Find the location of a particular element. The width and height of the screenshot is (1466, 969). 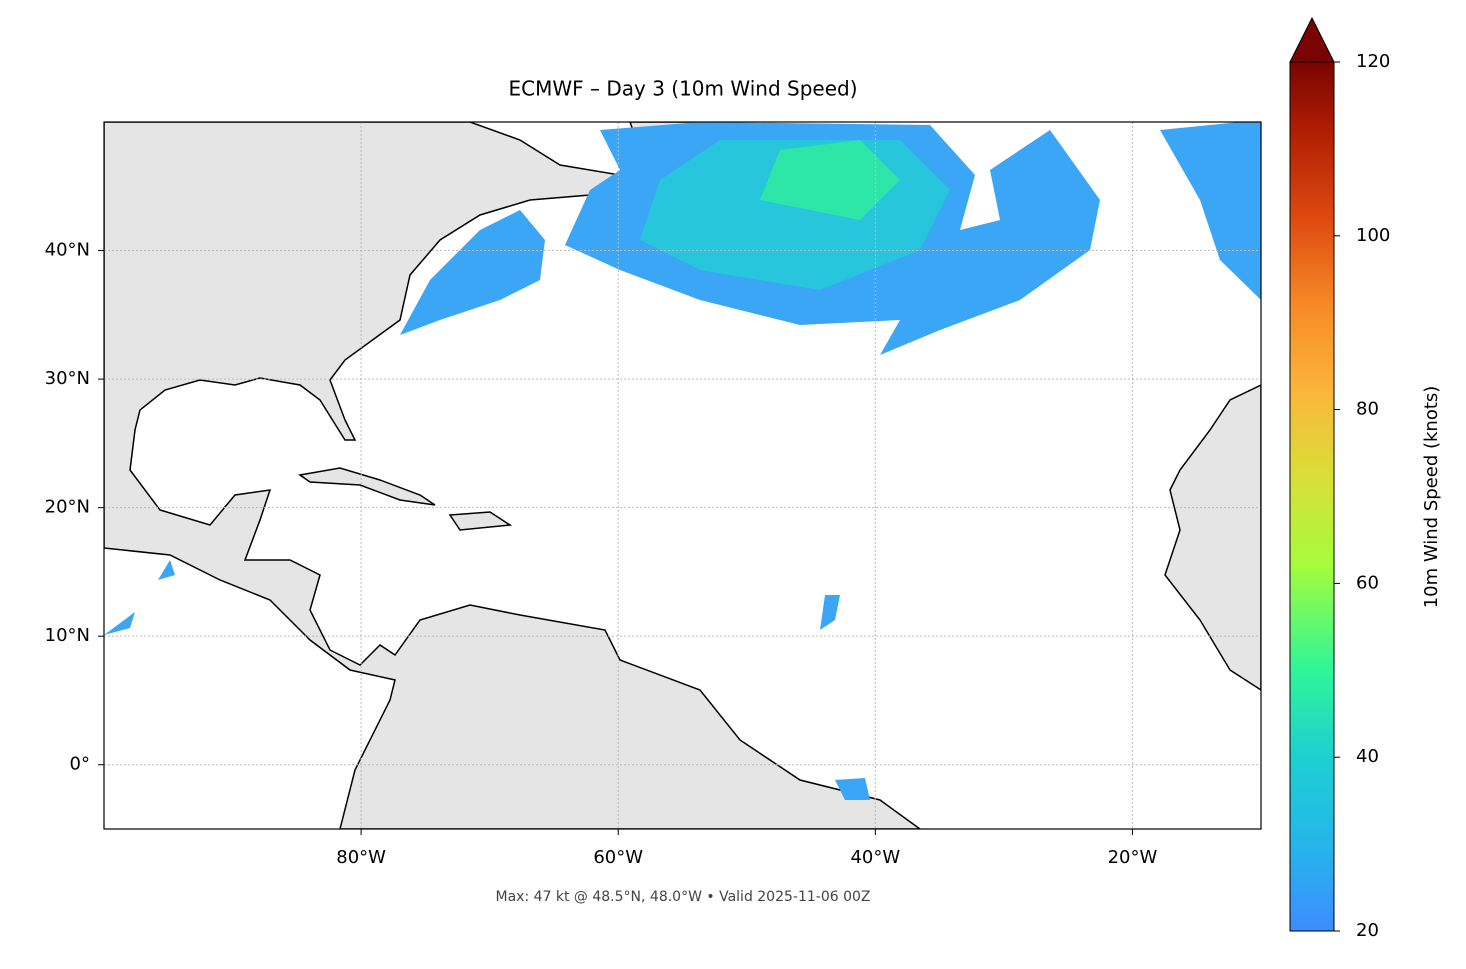

colorbar-tick-label: 40 is located at coordinates (1367, 756).